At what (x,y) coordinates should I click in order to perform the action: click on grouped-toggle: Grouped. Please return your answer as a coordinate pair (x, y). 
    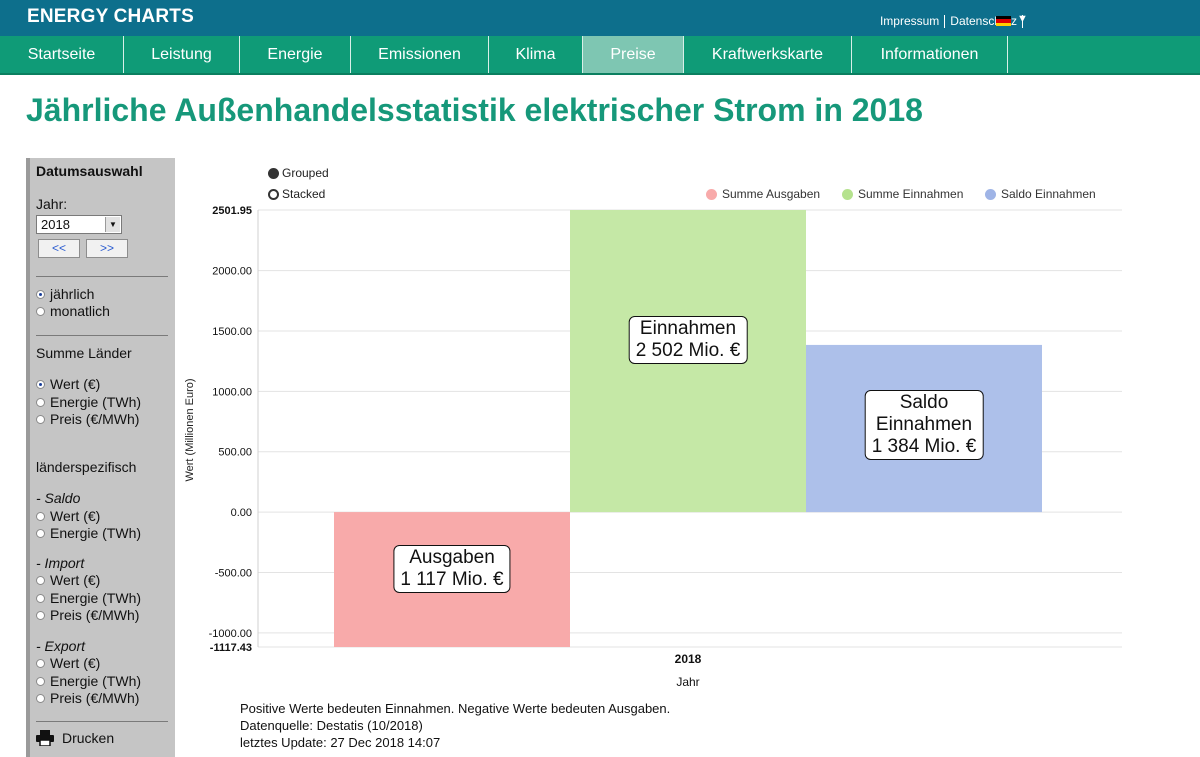
    Looking at the image, I should click on (298, 173).